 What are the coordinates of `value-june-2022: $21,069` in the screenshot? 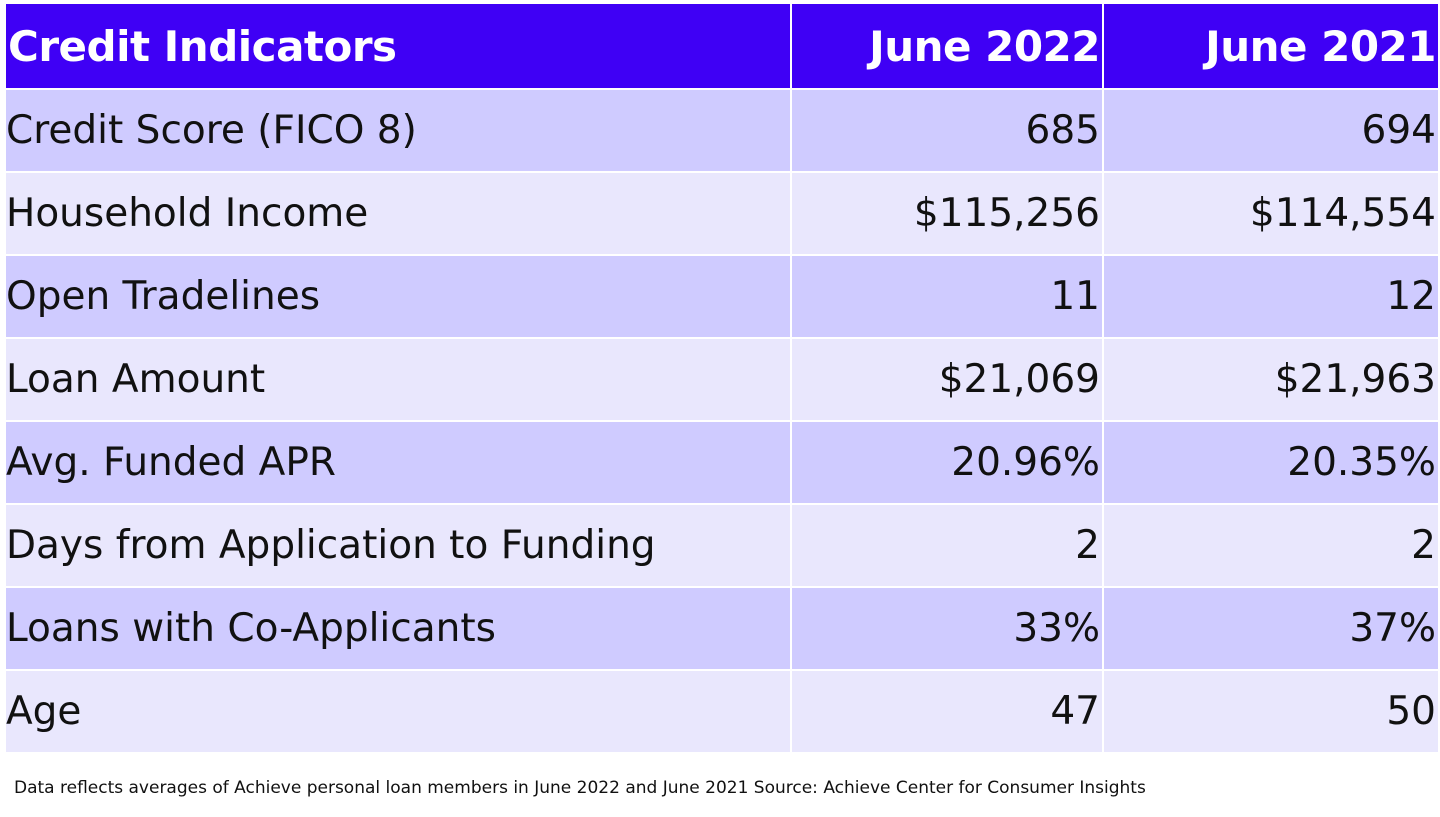 It's located at (947, 379).